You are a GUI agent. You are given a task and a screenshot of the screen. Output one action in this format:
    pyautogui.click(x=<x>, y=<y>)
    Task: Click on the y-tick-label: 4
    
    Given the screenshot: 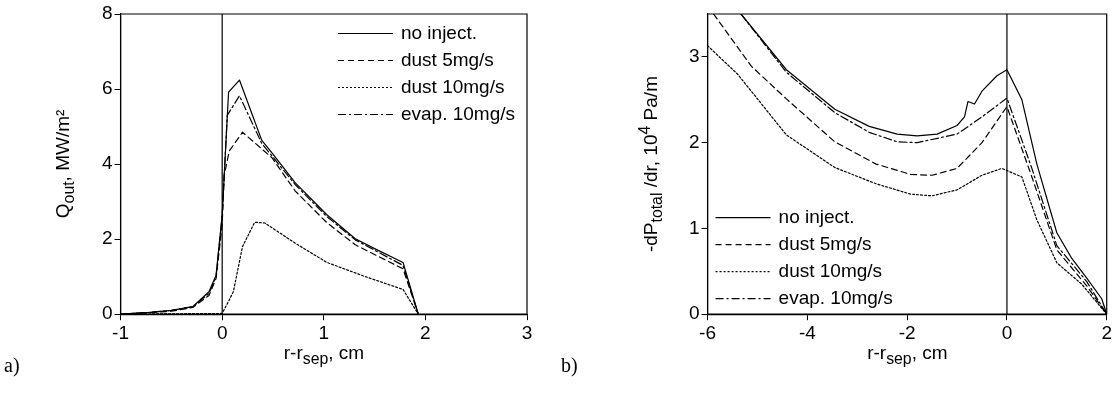 What is the action you would take?
    pyautogui.click(x=107, y=163)
    